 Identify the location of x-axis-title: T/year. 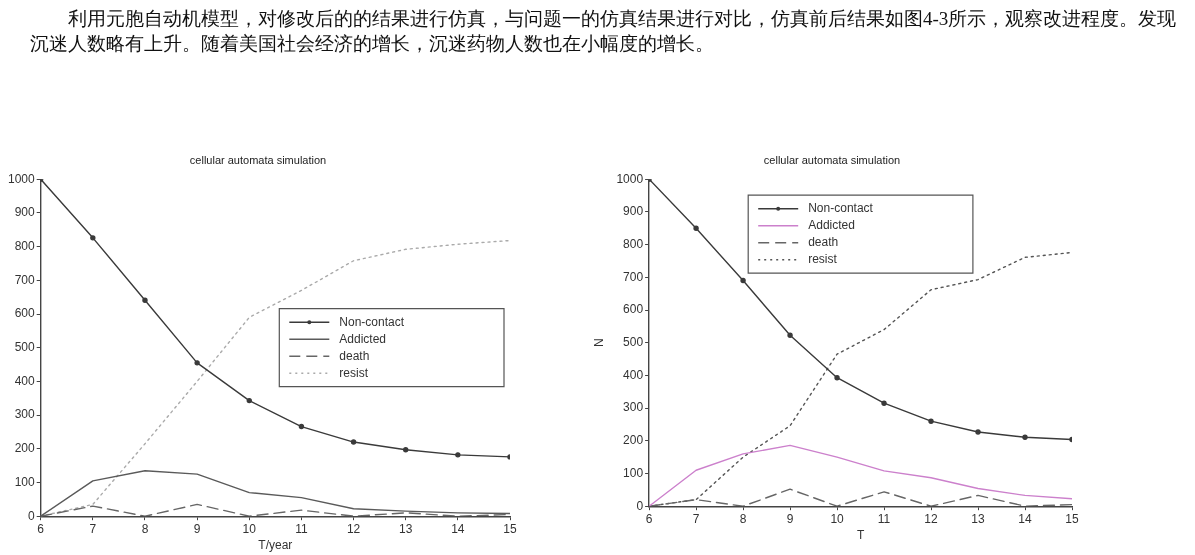
(275, 545).